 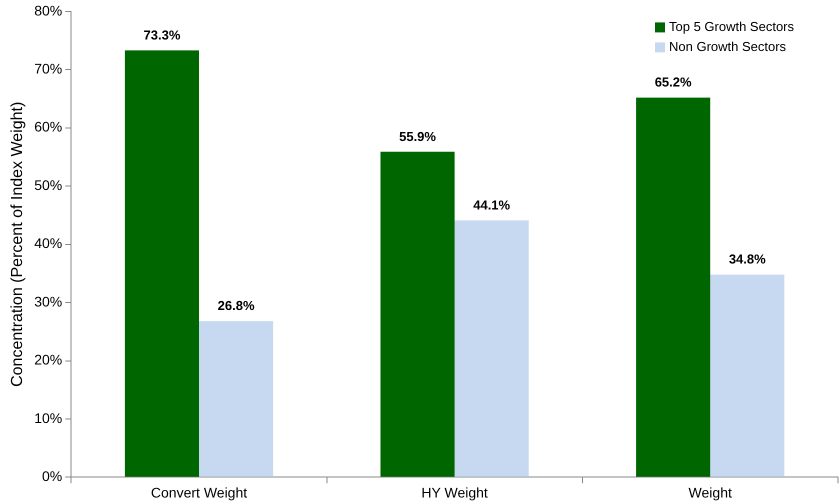 What do you see at coordinates (48, 360) in the screenshot?
I see `y-tick-label: 20%` at bounding box center [48, 360].